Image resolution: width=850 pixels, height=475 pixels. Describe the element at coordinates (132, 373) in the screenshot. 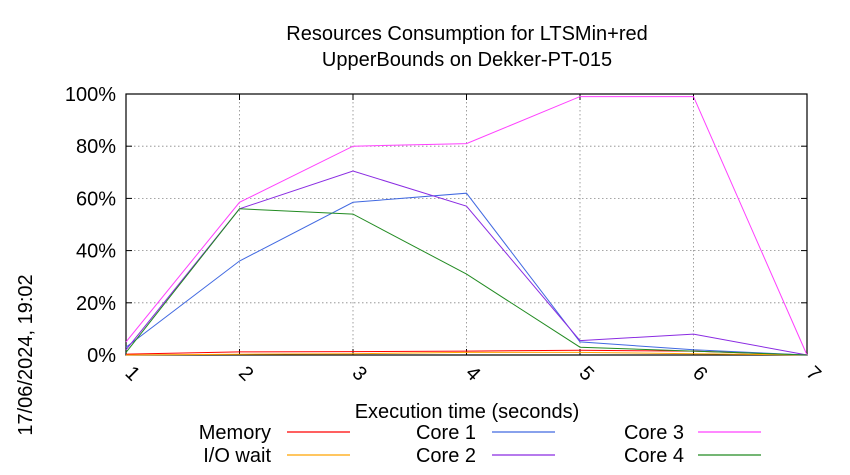

I see `x-tick-label: 1` at that location.